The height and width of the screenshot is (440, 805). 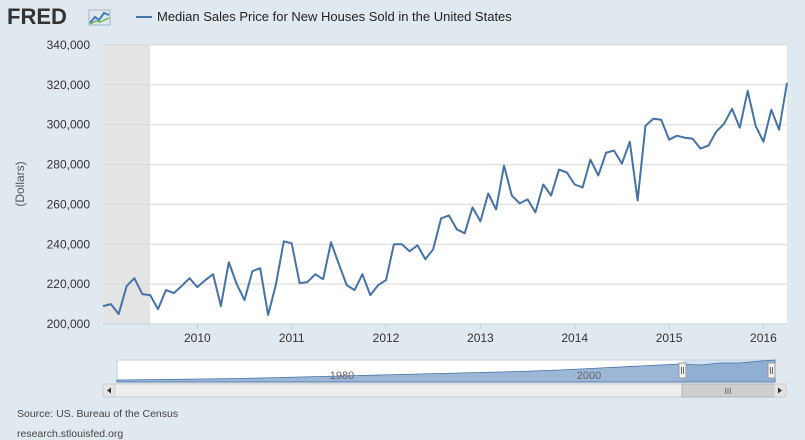 What do you see at coordinates (69, 244) in the screenshot?
I see `y-tick-label: 240,000` at bounding box center [69, 244].